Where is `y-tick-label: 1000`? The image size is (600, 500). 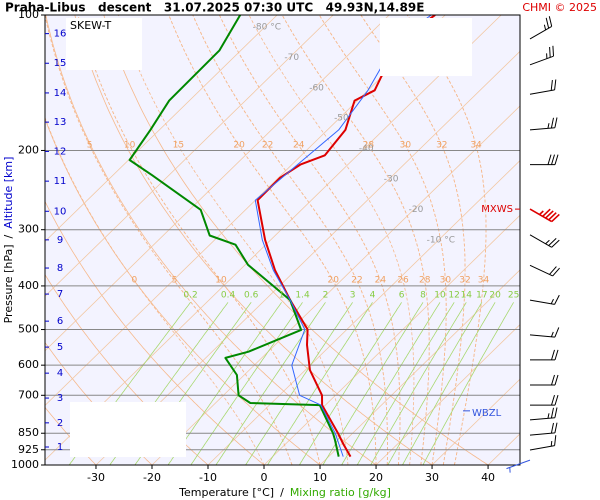
y-tick-label: 1000 is located at coordinates (25, 464).